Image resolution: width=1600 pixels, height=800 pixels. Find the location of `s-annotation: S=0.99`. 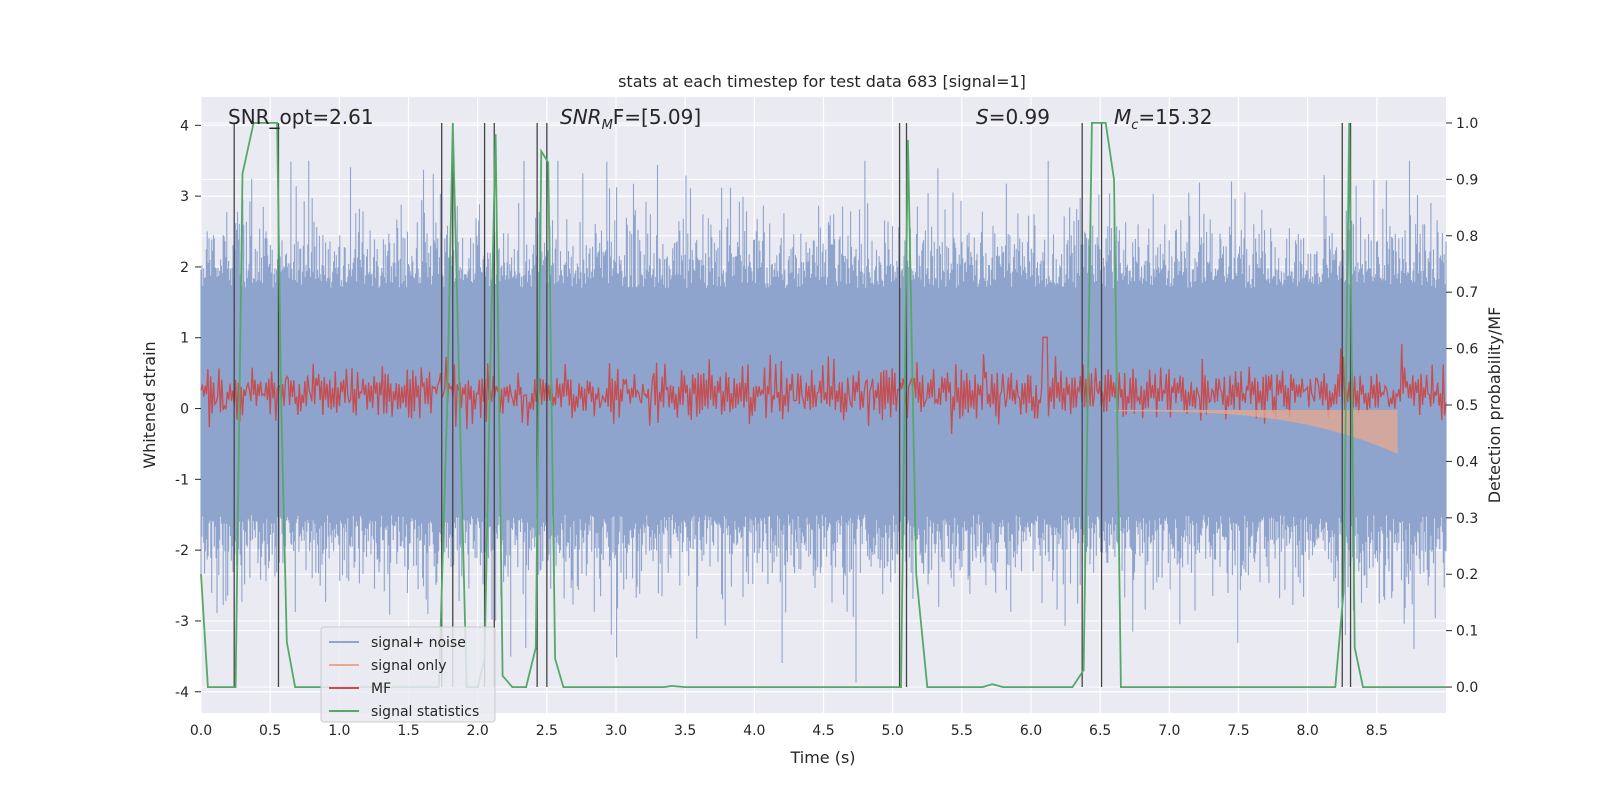

s-annotation: S=0.99 is located at coordinates (1013, 117).